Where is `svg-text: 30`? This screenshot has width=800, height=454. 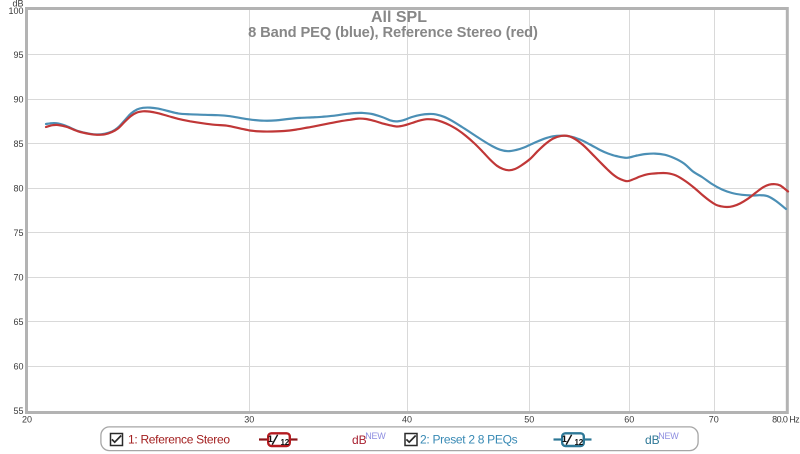
svg-text: 30 is located at coordinates (249, 420).